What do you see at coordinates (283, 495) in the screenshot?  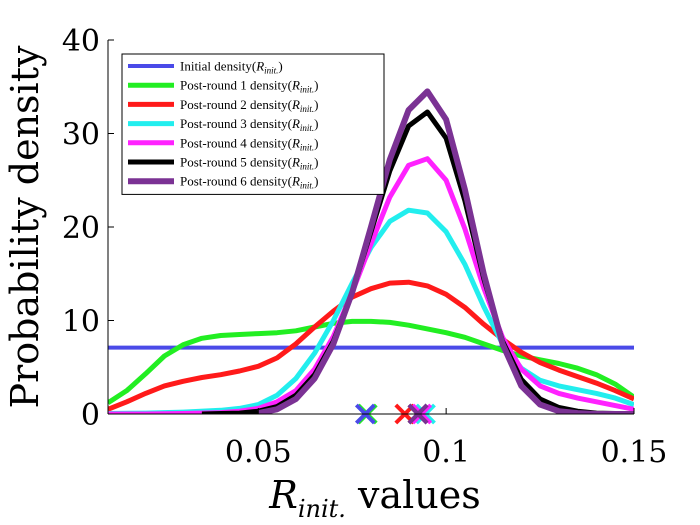 I see `x-axis-label-symbol: R` at bounding box center [283, 495].